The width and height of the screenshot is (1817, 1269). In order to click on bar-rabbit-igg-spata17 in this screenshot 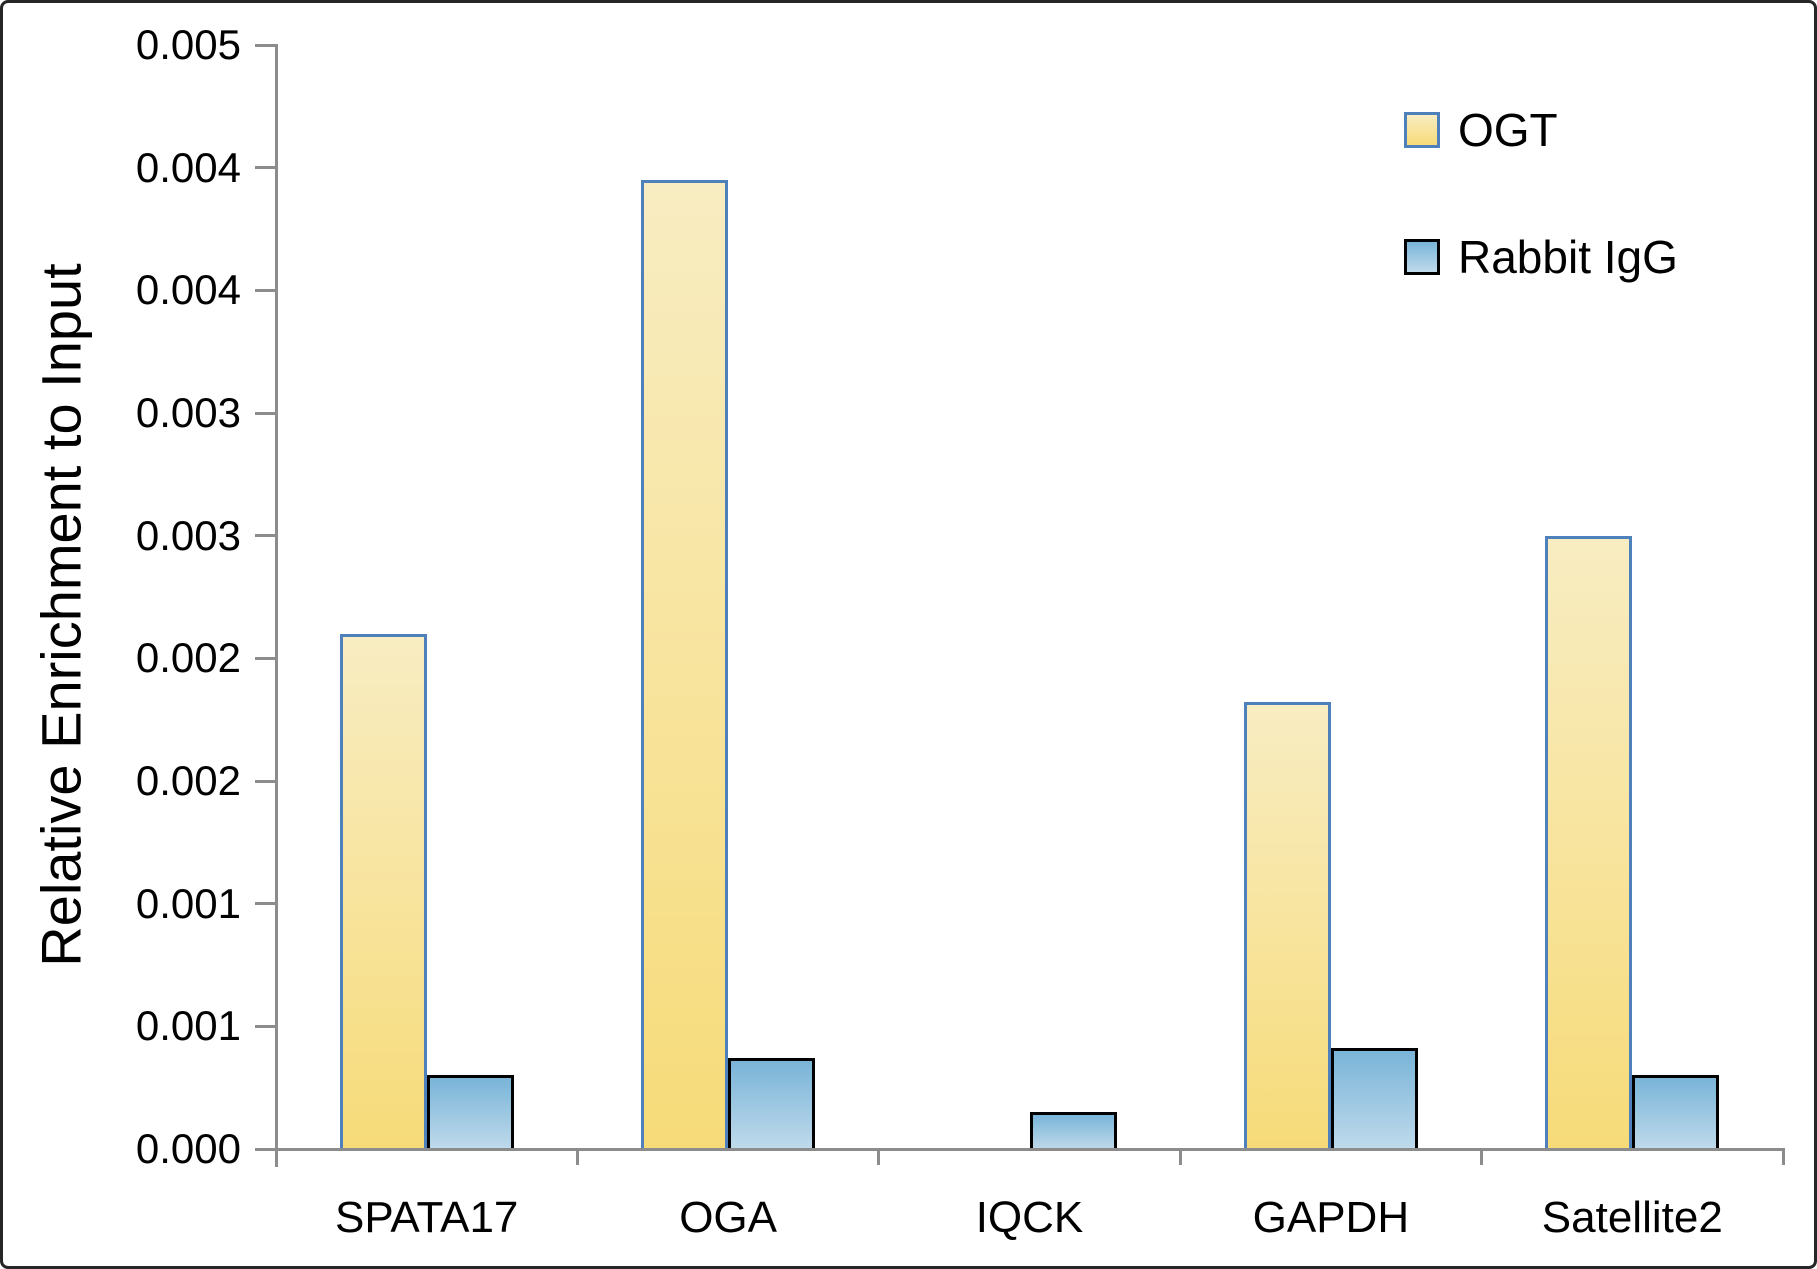, I will do `click(470, 1112)`.